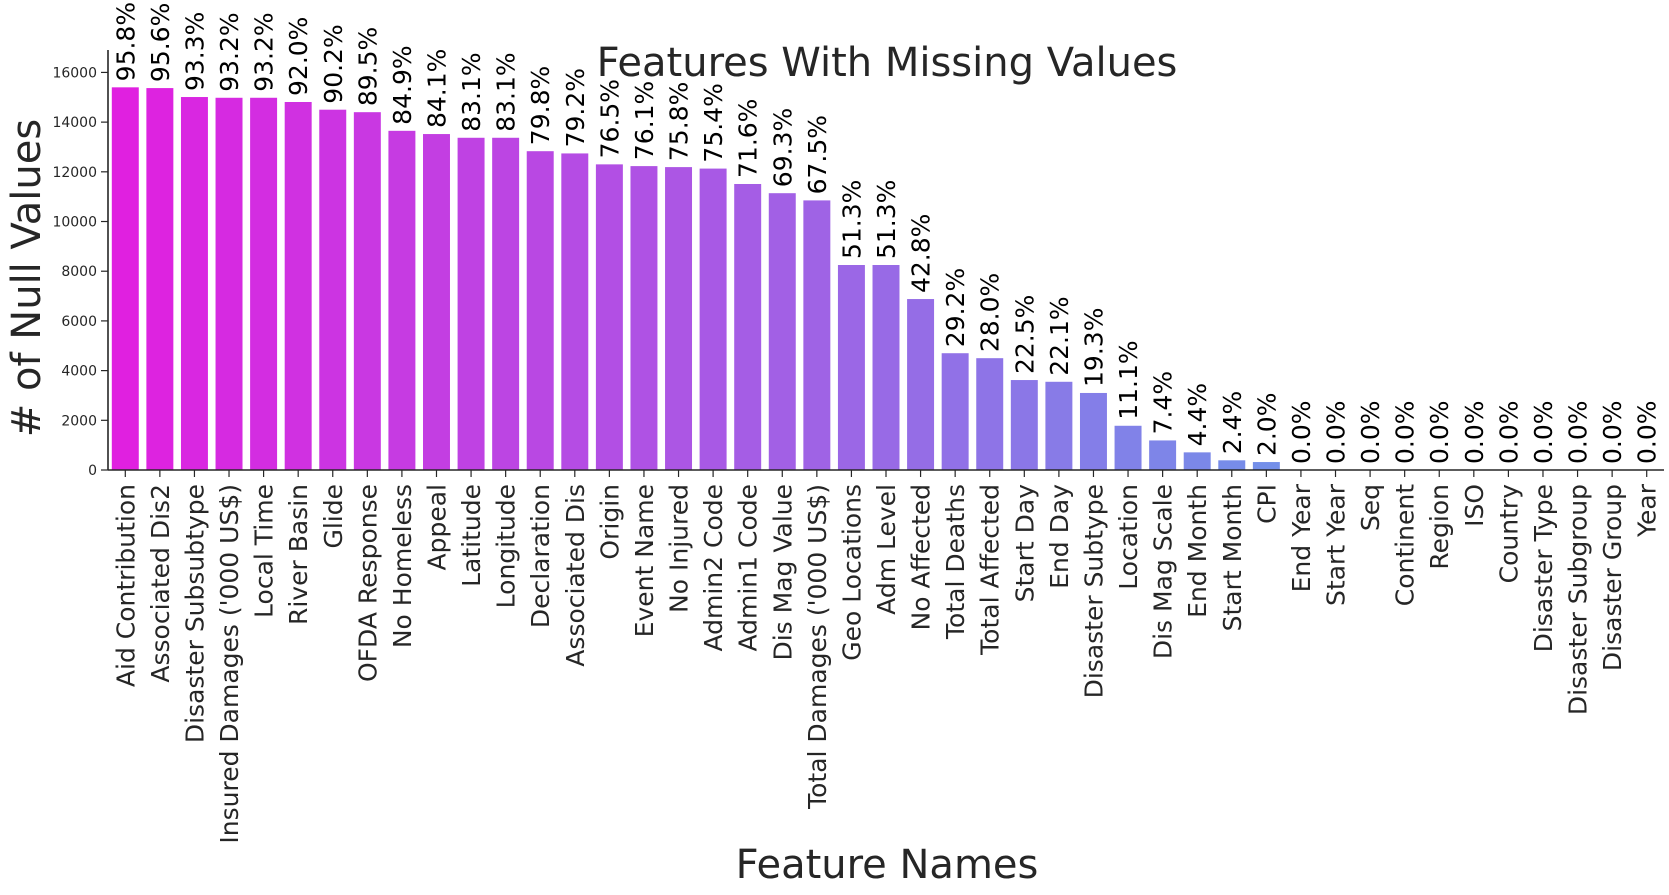 The height and width of the screenshot is (895, 1669). What do you see at coordinates (436, 527) in the screenshot?
I see `x-tick-label: Appeal` at bounding box center [436, 527].